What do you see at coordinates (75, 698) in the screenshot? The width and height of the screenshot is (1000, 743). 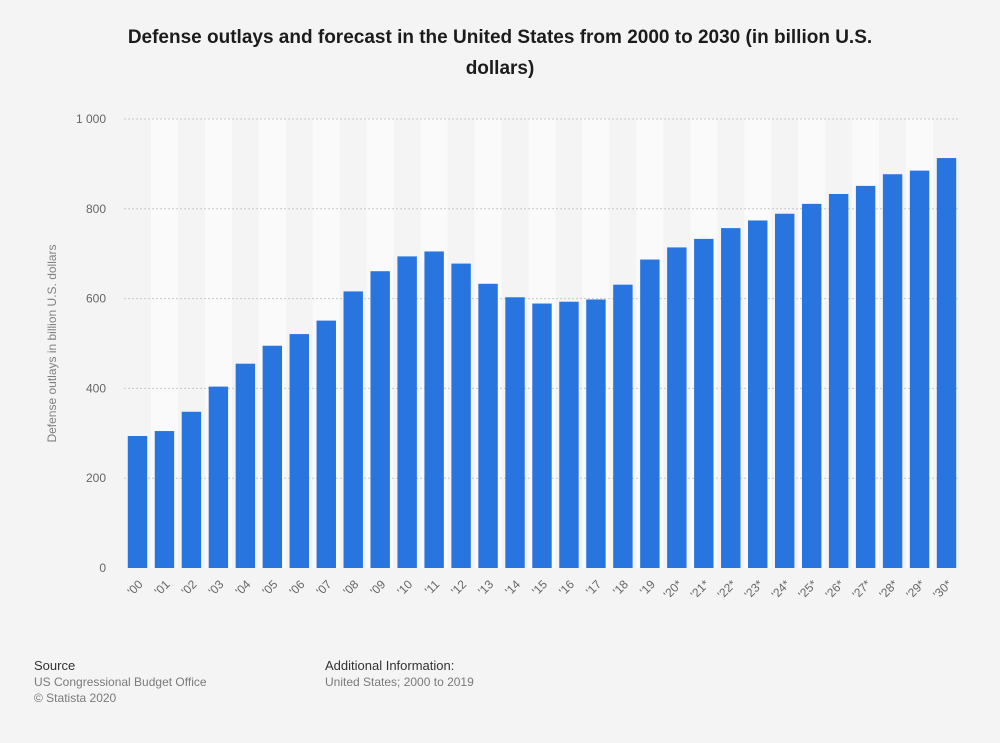 I see `copyright-text: © Statista 2020` at bounding box center [75, 698].